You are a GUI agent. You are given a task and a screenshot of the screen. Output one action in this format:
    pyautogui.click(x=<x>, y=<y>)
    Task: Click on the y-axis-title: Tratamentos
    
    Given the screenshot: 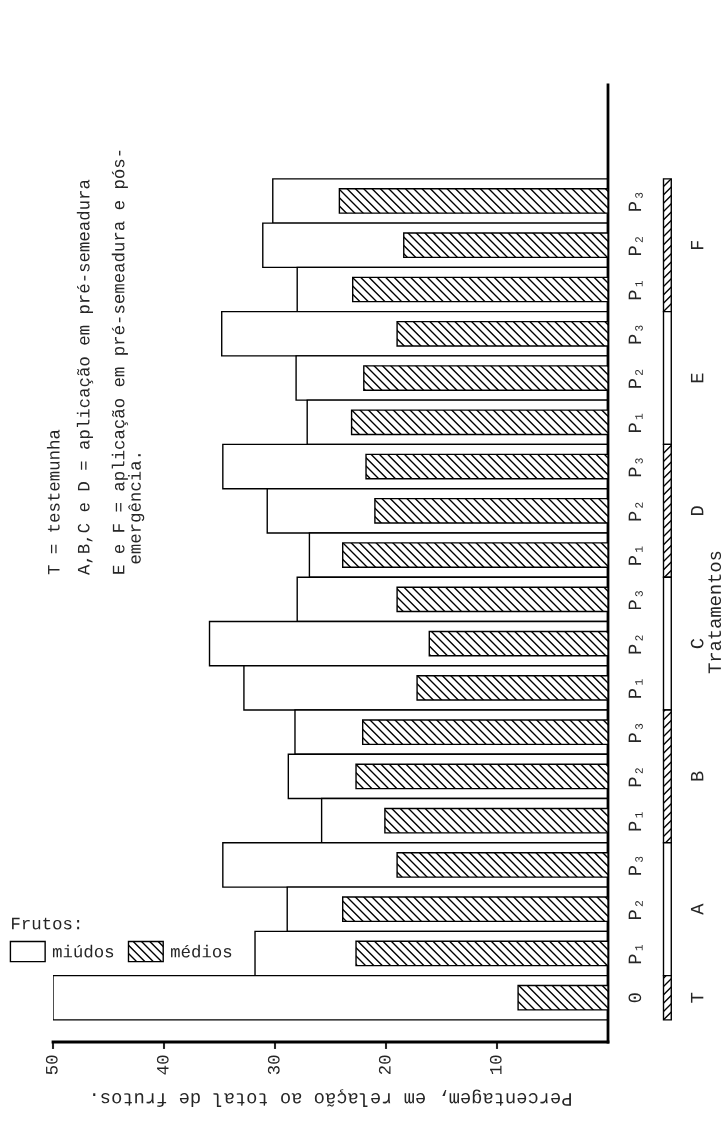 What is the action you would take?
    pyautogui.click(x=715, y=612)
    